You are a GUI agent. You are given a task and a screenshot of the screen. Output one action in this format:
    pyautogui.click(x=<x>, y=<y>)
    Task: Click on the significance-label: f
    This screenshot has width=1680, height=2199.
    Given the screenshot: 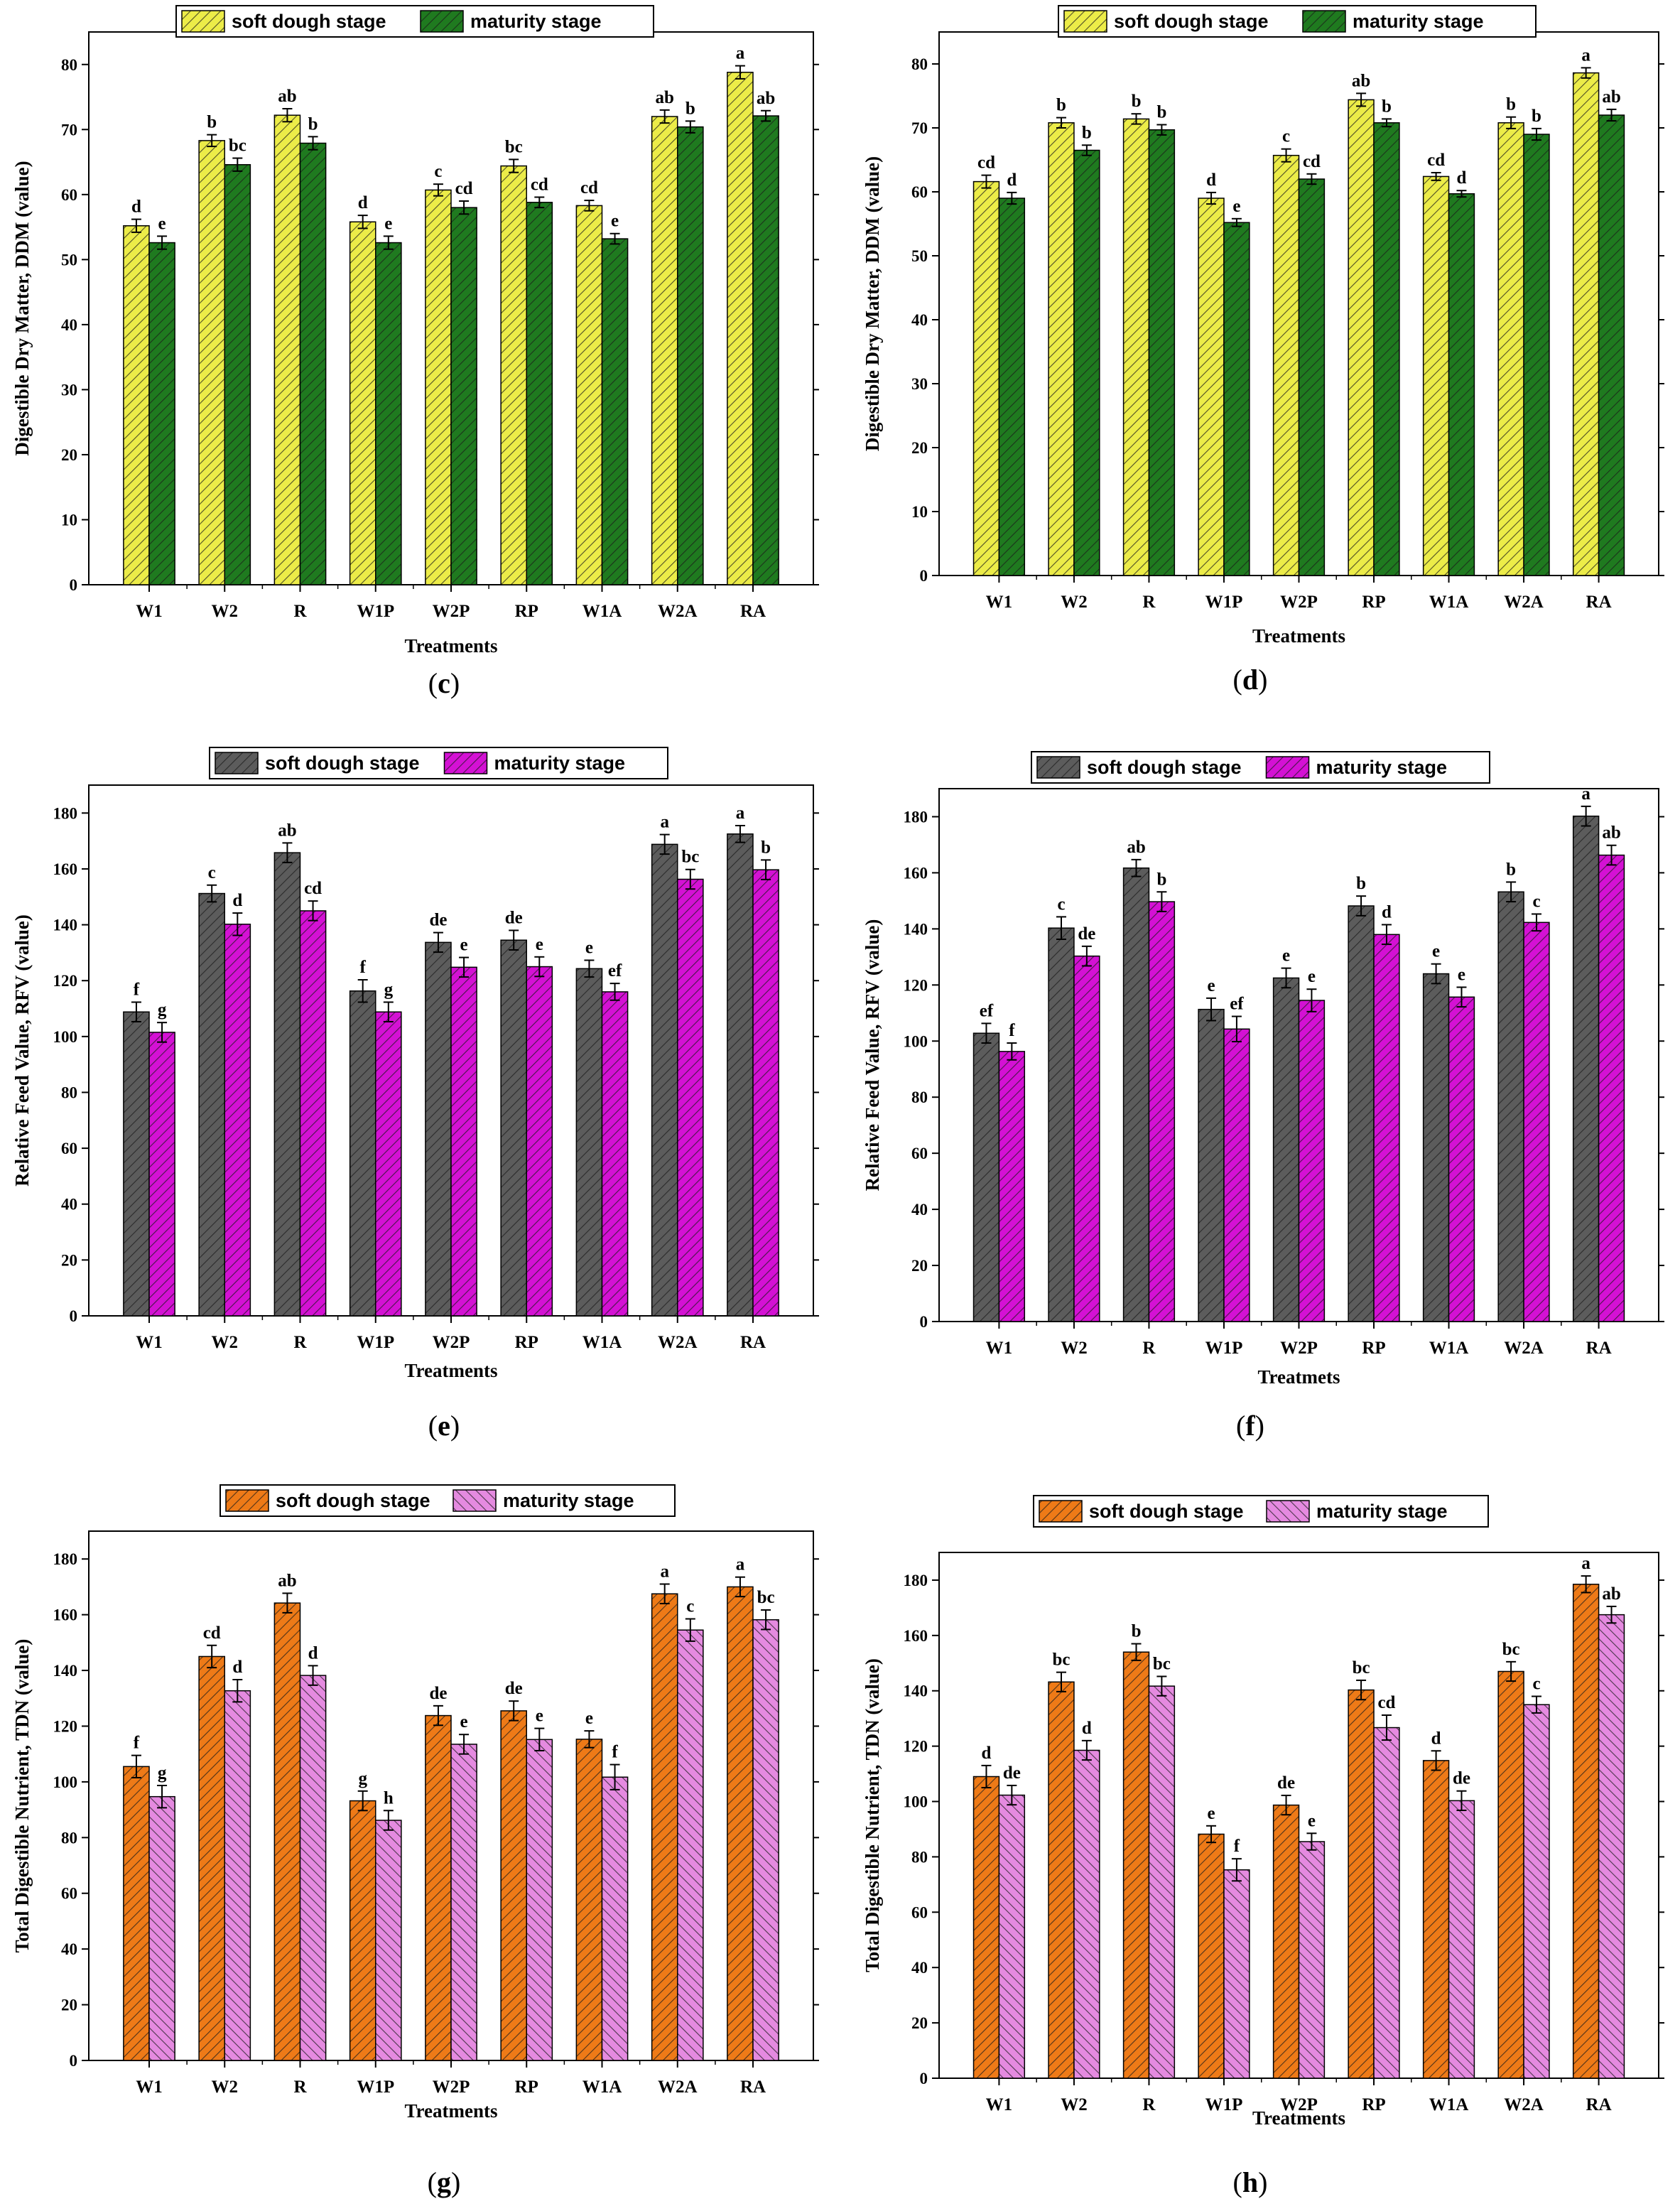 What is the action you would take?
    pyautogui.click(x=137, y=990)
    